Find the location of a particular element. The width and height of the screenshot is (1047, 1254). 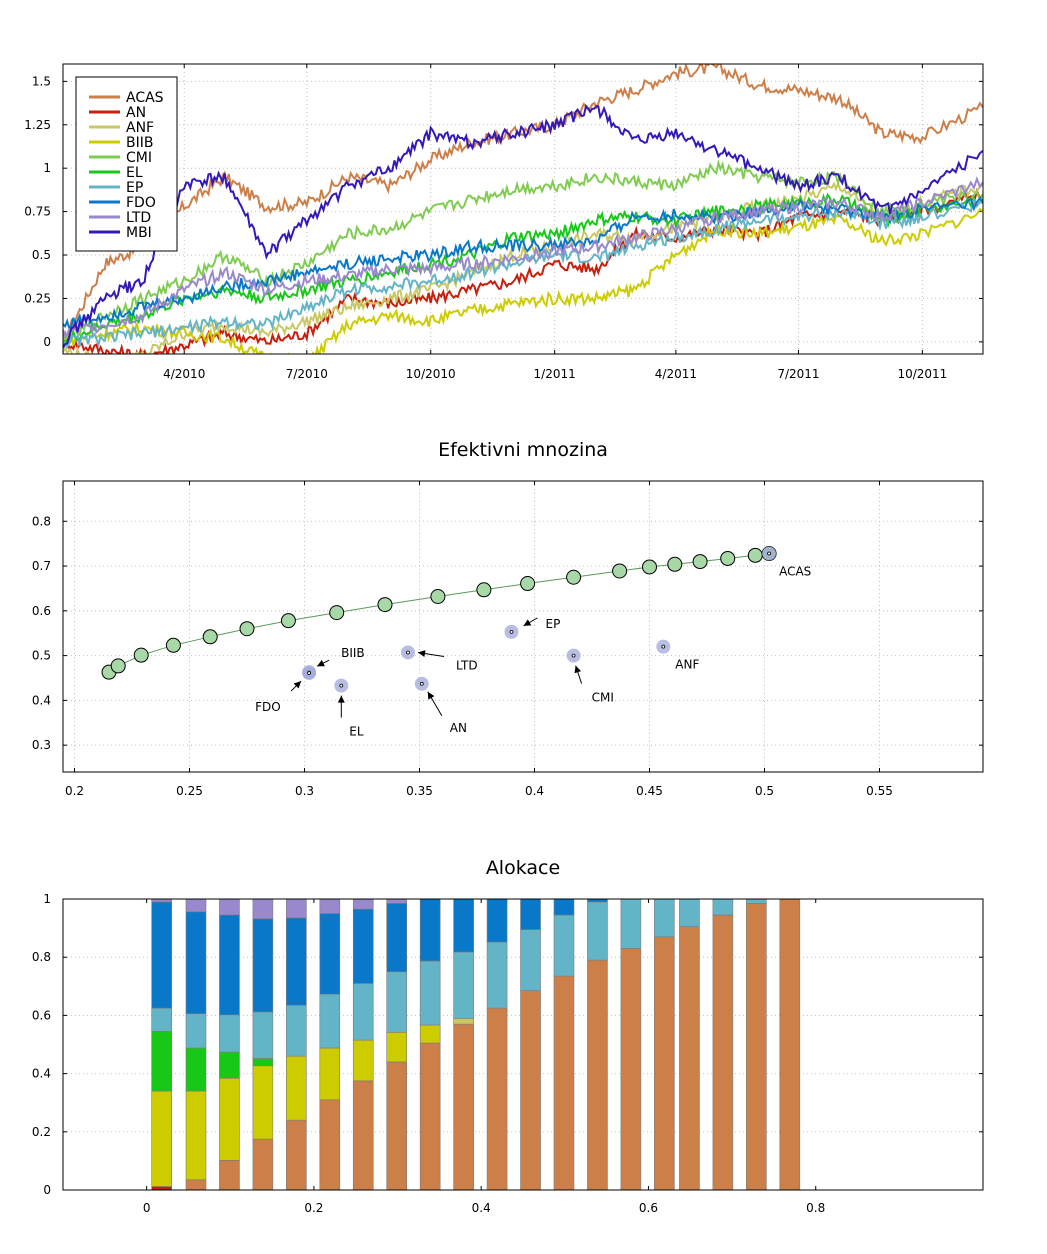

annotation-label-biib: BIIB is located at coordinates (353, 653).